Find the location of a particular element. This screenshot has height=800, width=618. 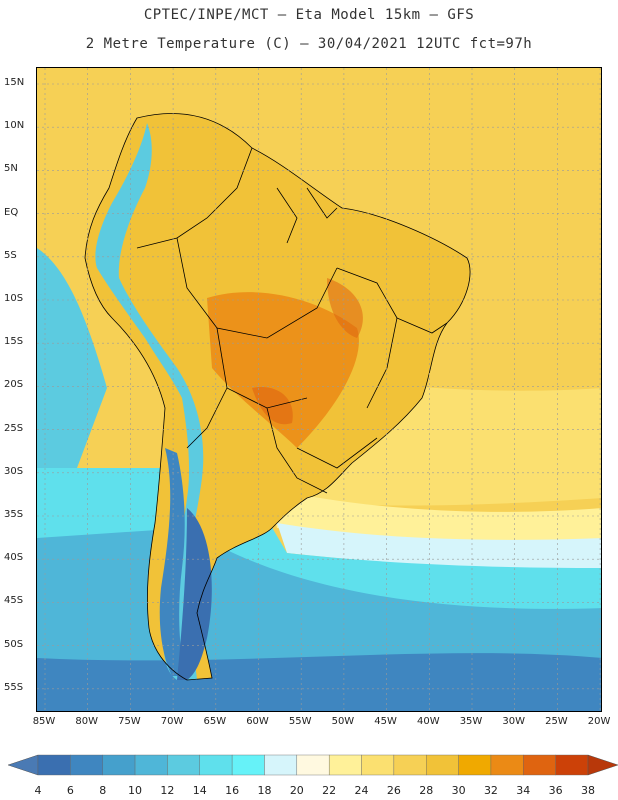

hot-spot-south-central is located at coordinates (272, 406).